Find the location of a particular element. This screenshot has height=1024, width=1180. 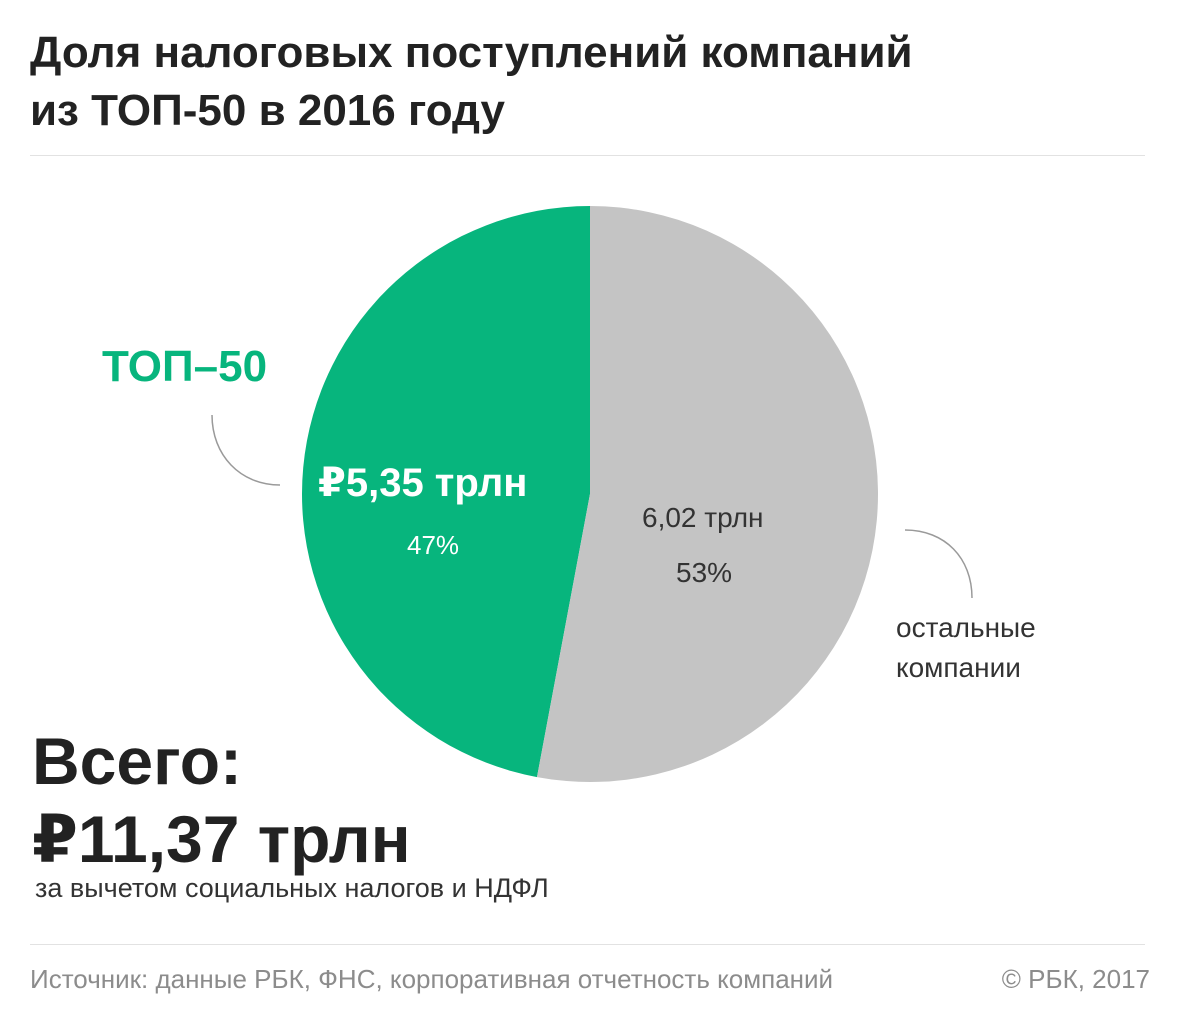

legend-label-rest-line2: компании is located at coordinates (958, 667).